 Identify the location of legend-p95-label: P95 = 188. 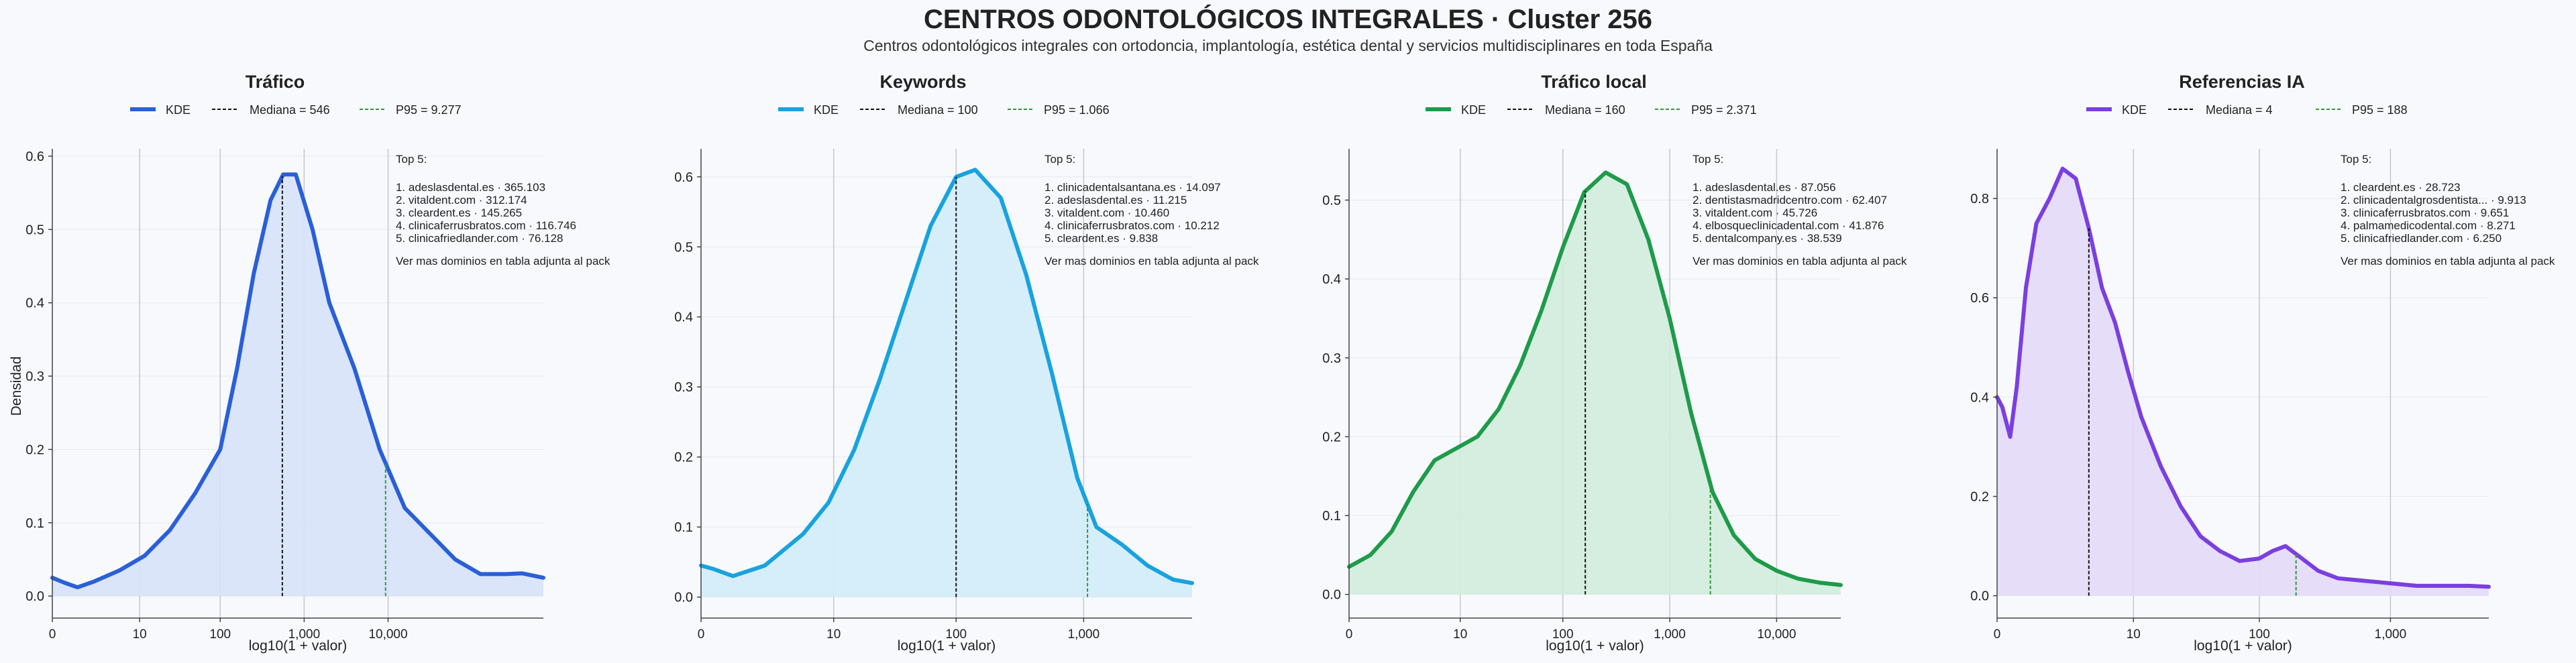
(2380, 110).